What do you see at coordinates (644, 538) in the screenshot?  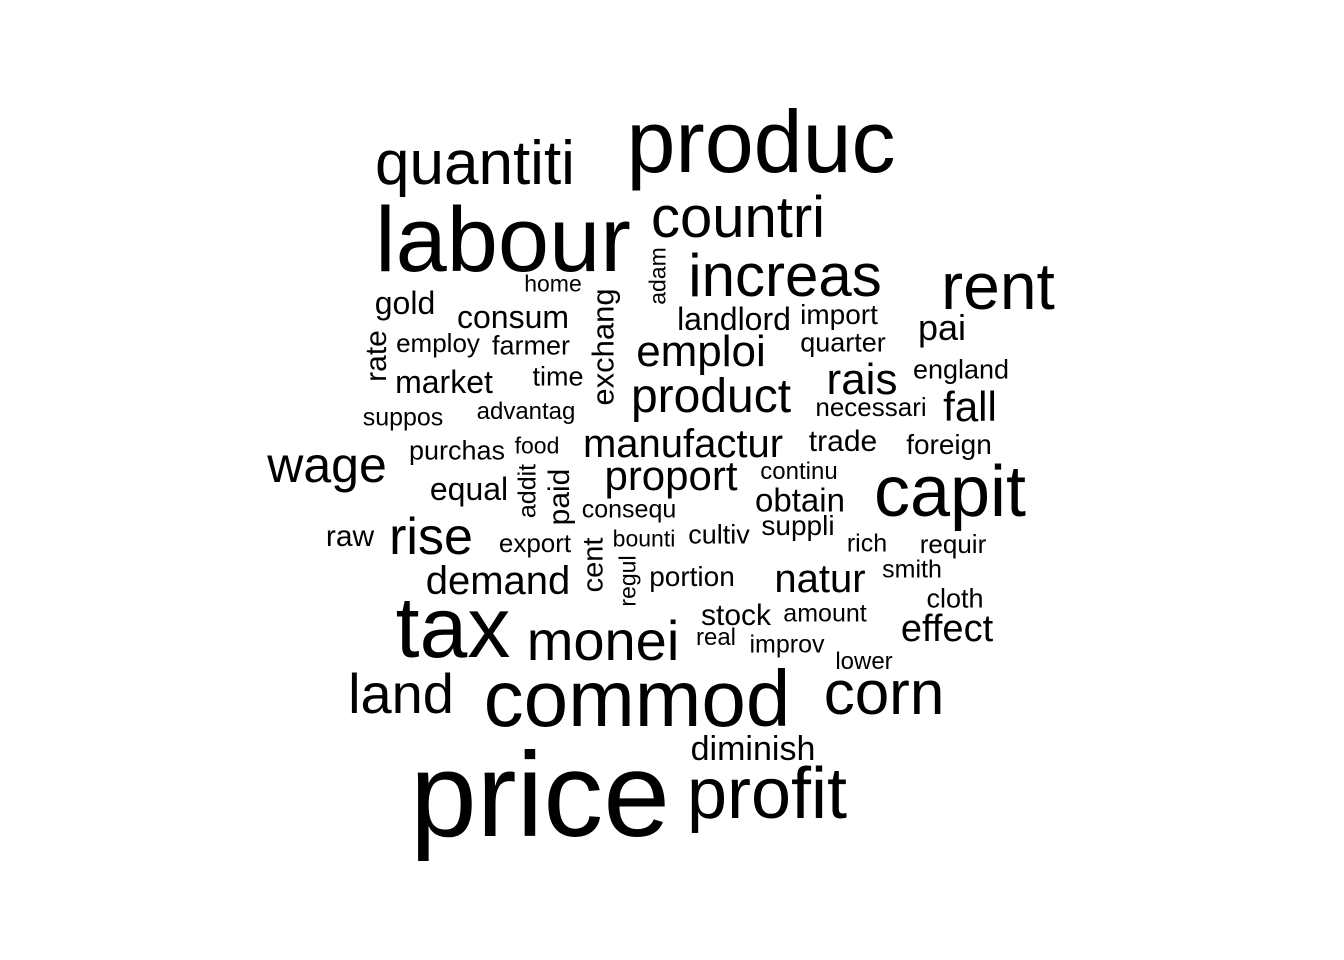 I see `word-bounti: bounti` at bounding box center [644, 538].